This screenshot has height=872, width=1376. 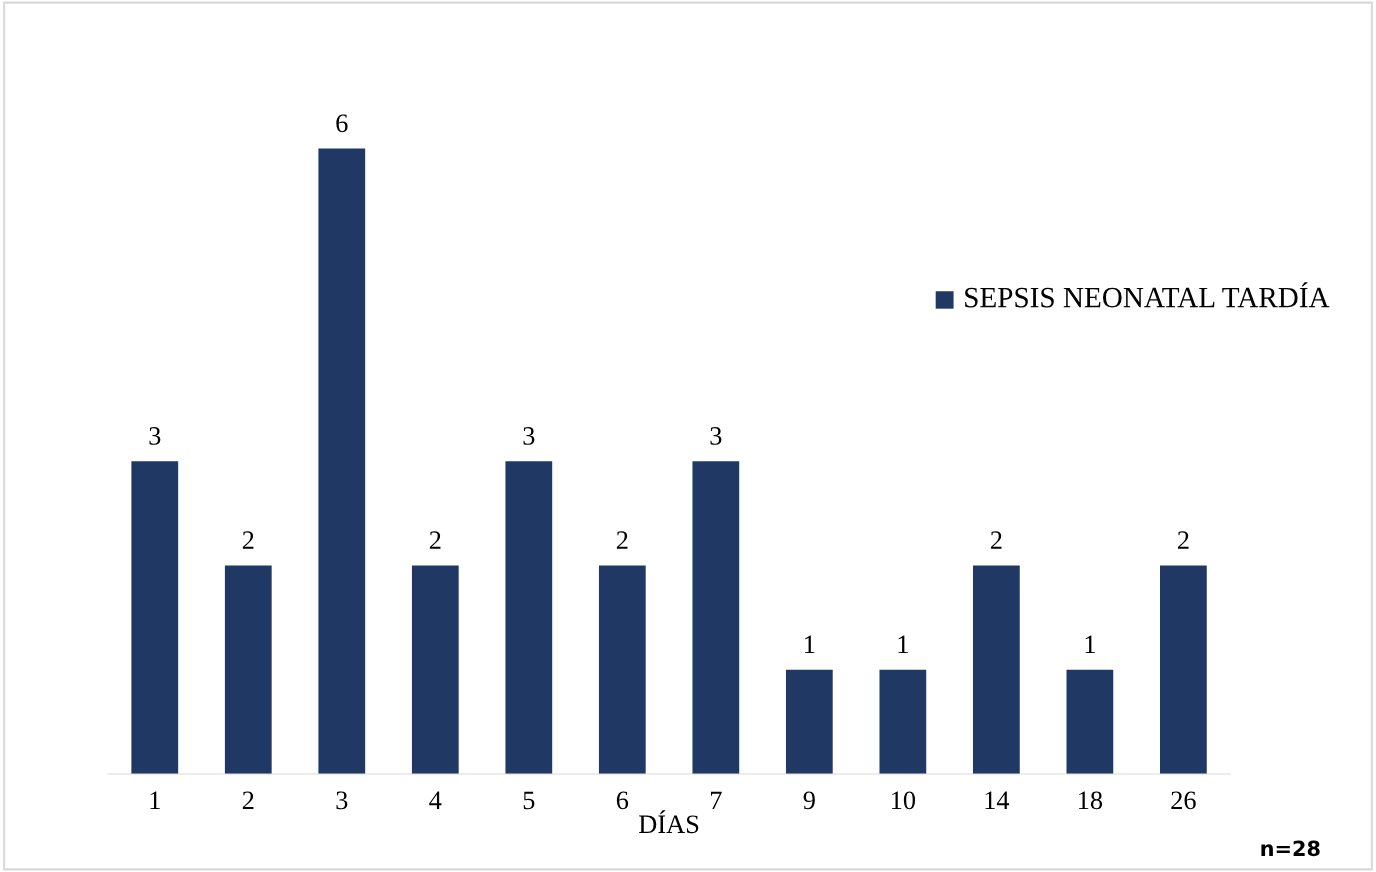 I want to click on x-tick-label: 4, so click(x=435, y=800).